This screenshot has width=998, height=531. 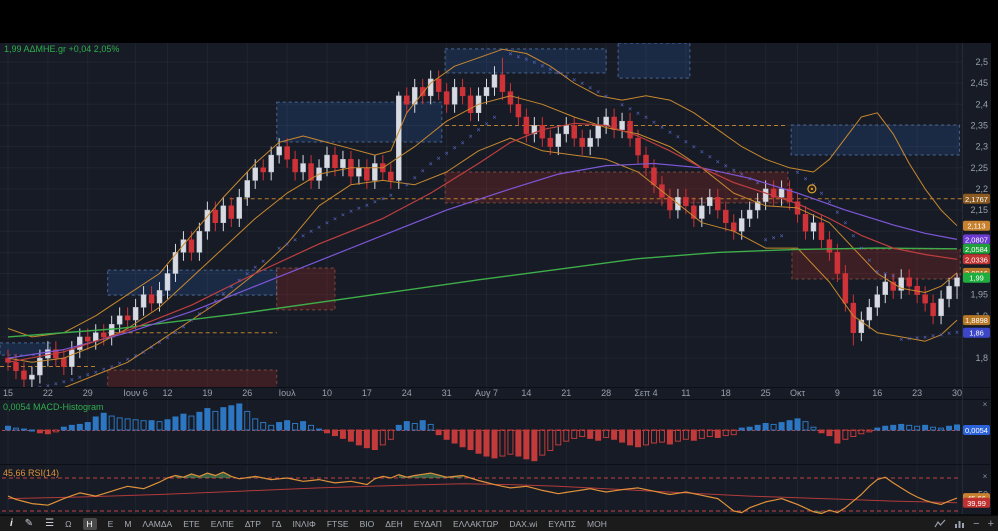 I want to click on macd-close-icon: ×, so click(x=985, y=404).